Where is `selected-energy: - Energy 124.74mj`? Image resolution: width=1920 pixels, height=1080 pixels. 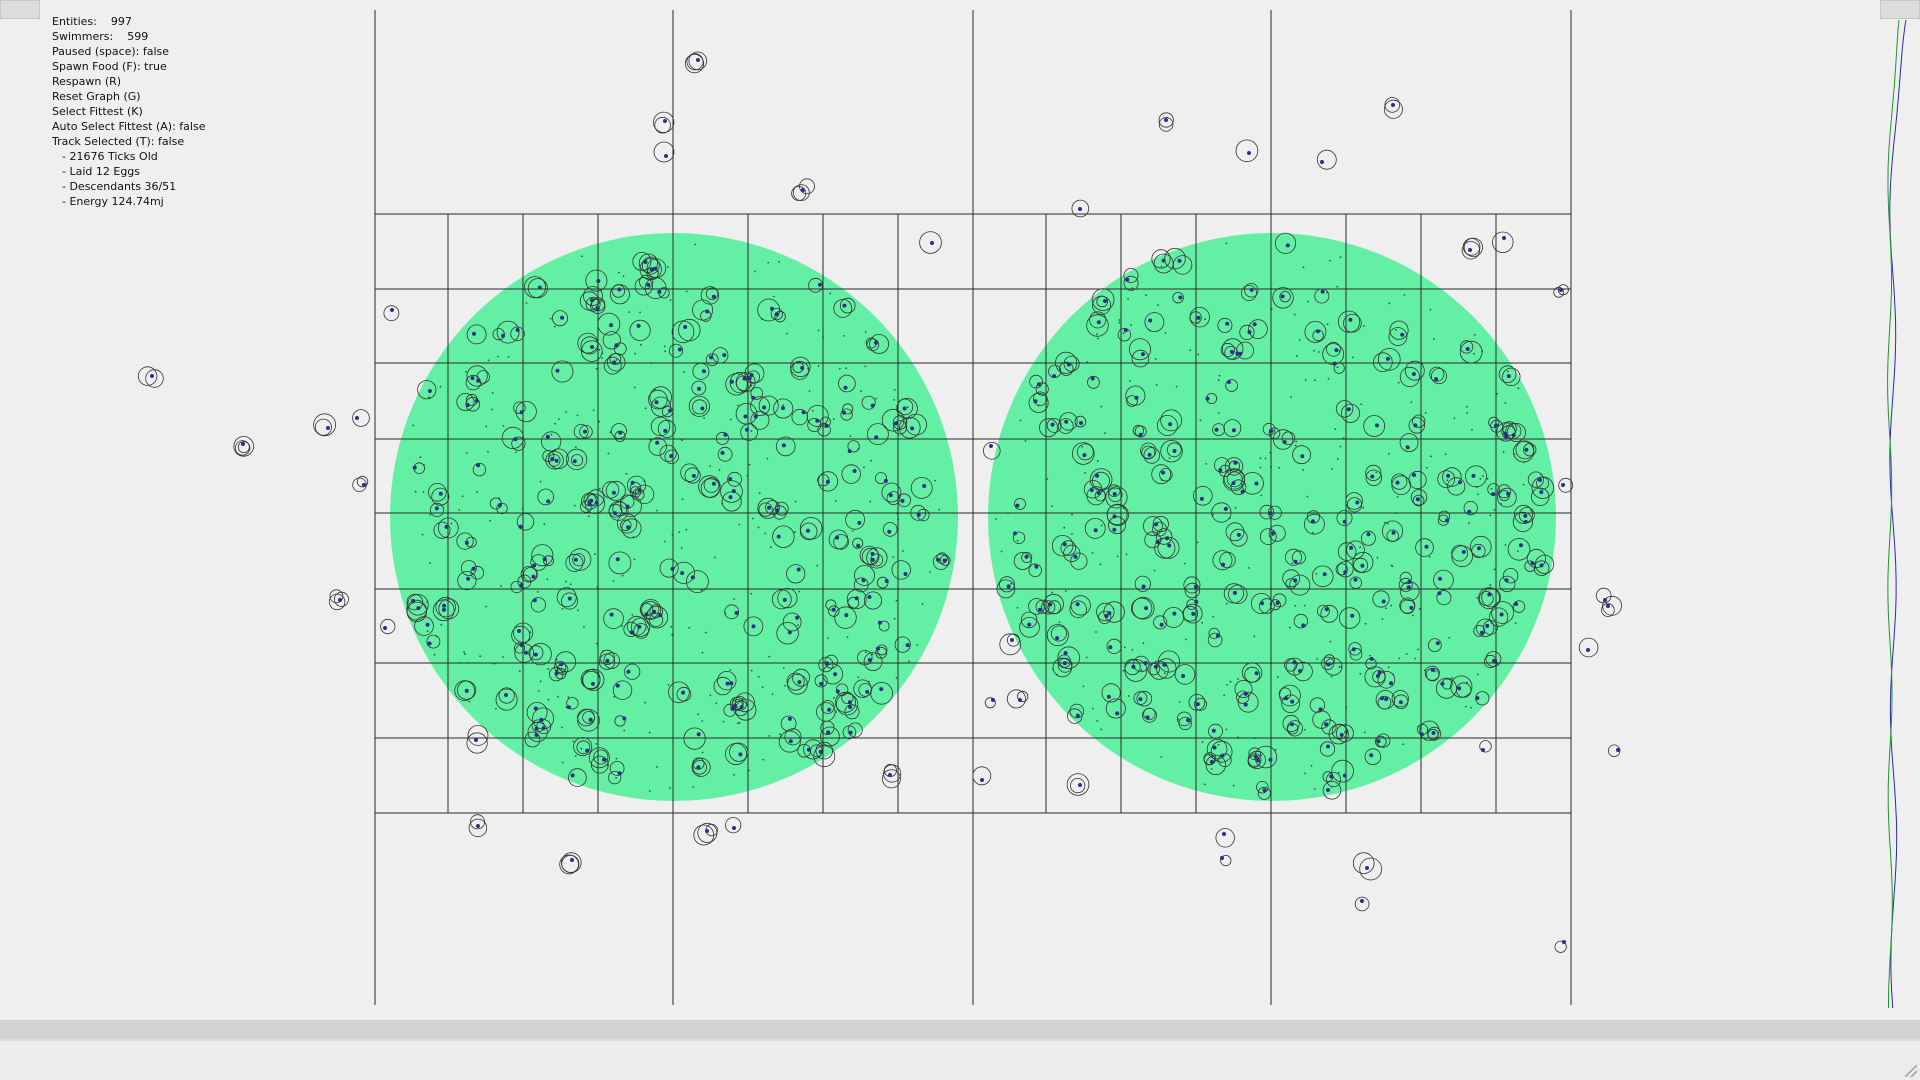
selected-energy: - Energy 124.74mj is located at coordinates (128, 201).